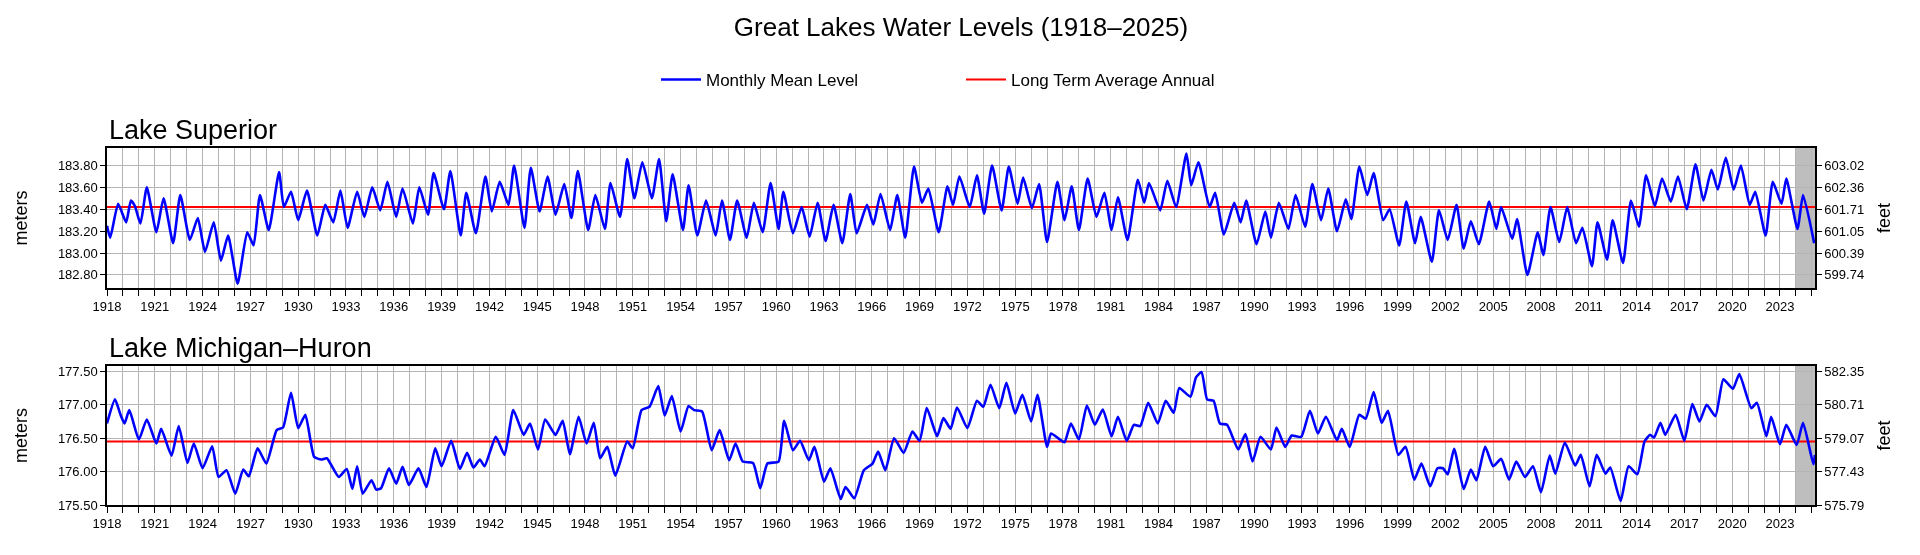 Image resolution: width=1920 pixels, height=555 pixels. What do you see at coordinates (77, 405) in the screenshot?
I see `y-tick-label: 177.00` at bounding box center [77, 405].